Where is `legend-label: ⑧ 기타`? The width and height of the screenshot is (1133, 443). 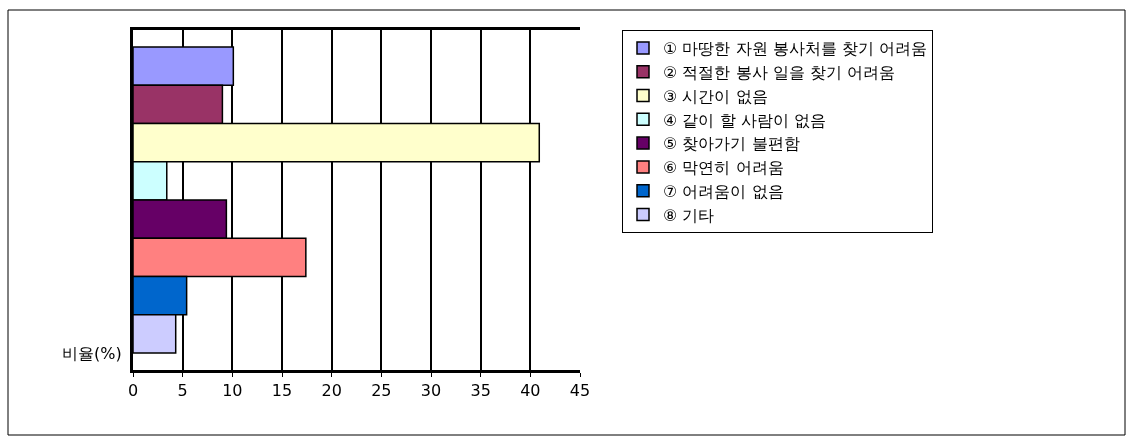 legend-label: ⑧ 기타 is located at coordinates (689, 215).